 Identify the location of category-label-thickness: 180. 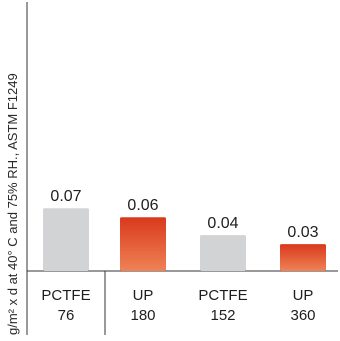
(142, 315).